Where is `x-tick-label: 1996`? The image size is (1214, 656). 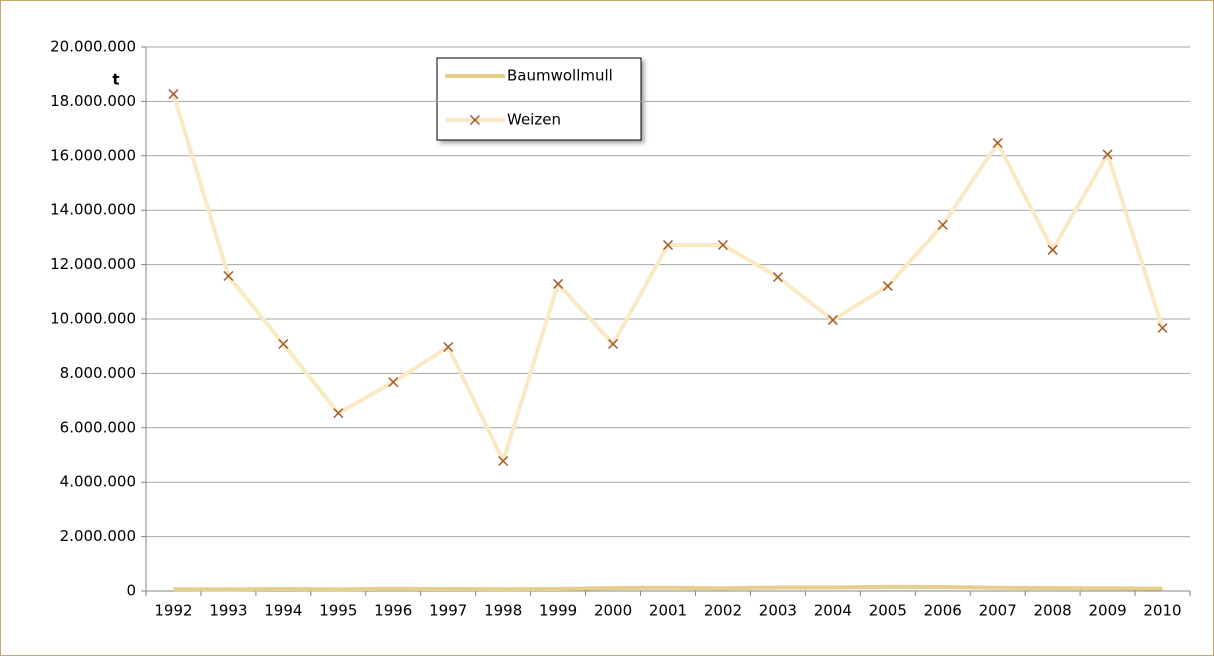 x-tick-label: 1996 is located at coordinates (393, 611).